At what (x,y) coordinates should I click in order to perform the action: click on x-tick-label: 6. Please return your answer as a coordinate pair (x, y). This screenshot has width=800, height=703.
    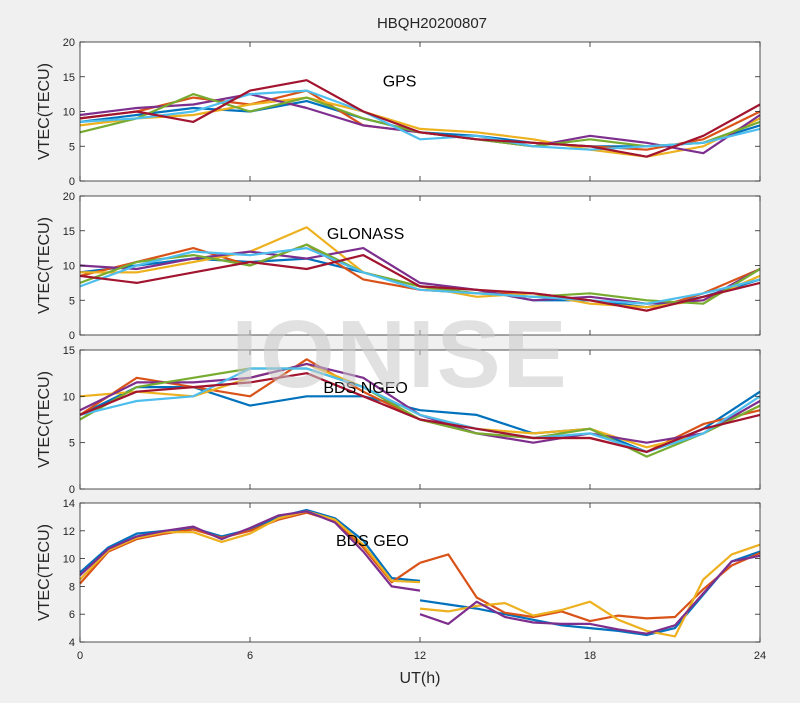
    Looking at the image, I should click on (250, 656).